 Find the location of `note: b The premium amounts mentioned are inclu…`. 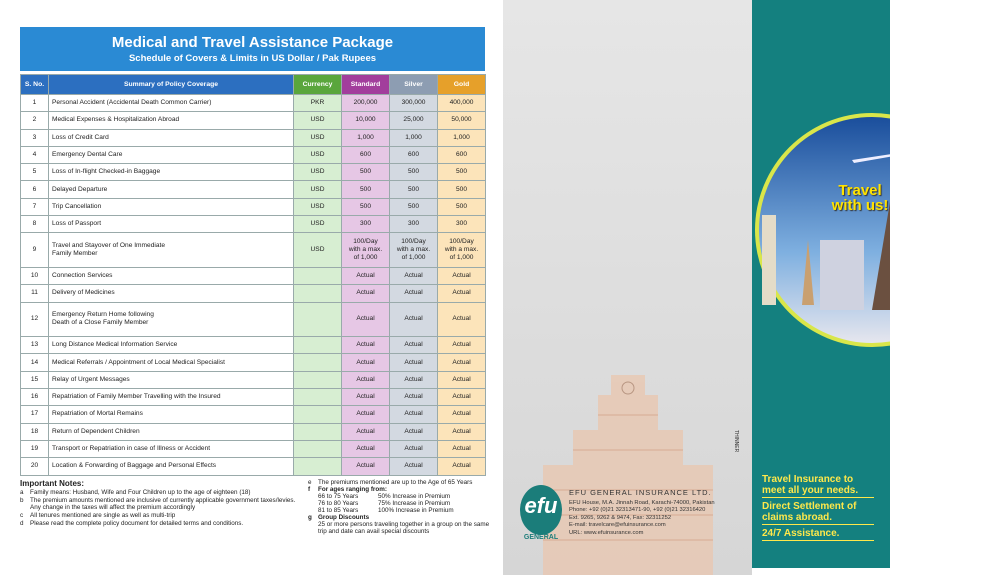

note: b The premium amounts mentioned are inclu… is located at coordinates (160, 504).